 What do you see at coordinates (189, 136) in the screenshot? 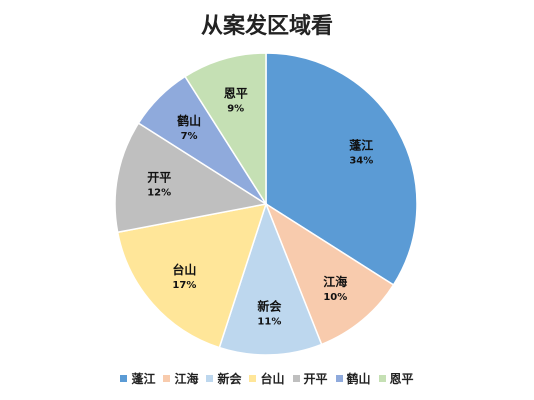
I see `slice-value-5: 7%` at bounding box center [189, 136].